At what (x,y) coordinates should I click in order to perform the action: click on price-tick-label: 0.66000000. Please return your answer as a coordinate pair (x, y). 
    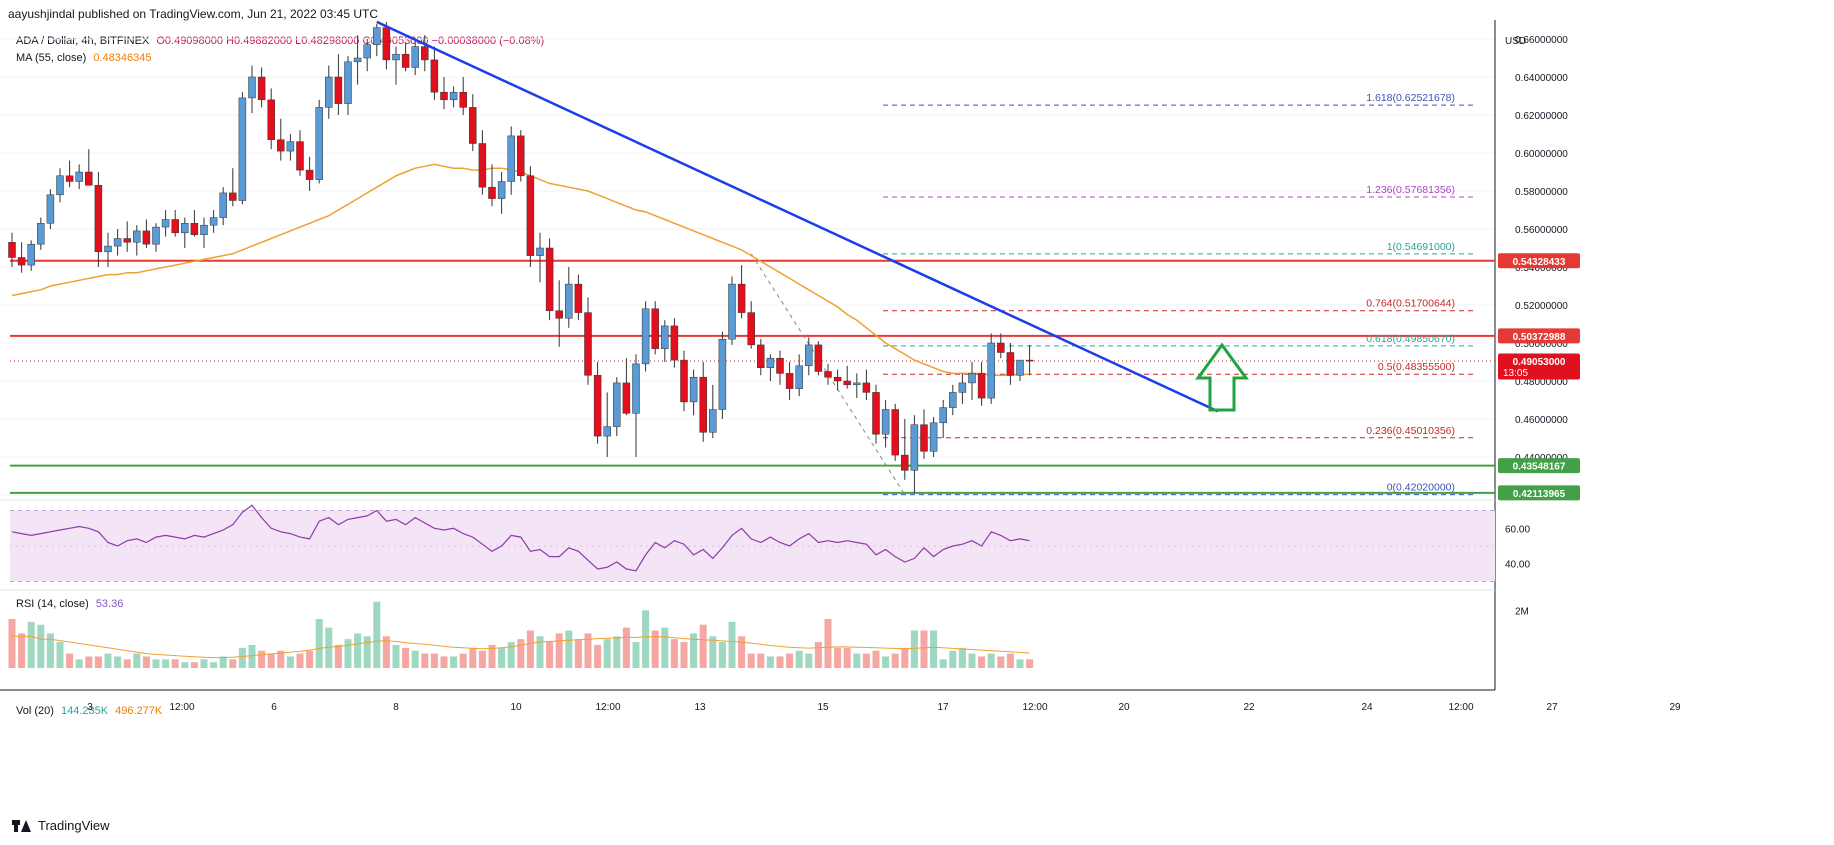
    Looking at the image, I should click on (1541, 40).